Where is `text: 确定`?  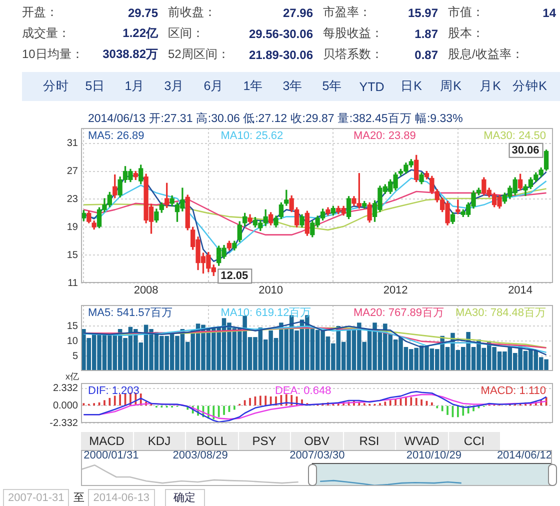
text: 确定 is located at coordinates (184, 497).